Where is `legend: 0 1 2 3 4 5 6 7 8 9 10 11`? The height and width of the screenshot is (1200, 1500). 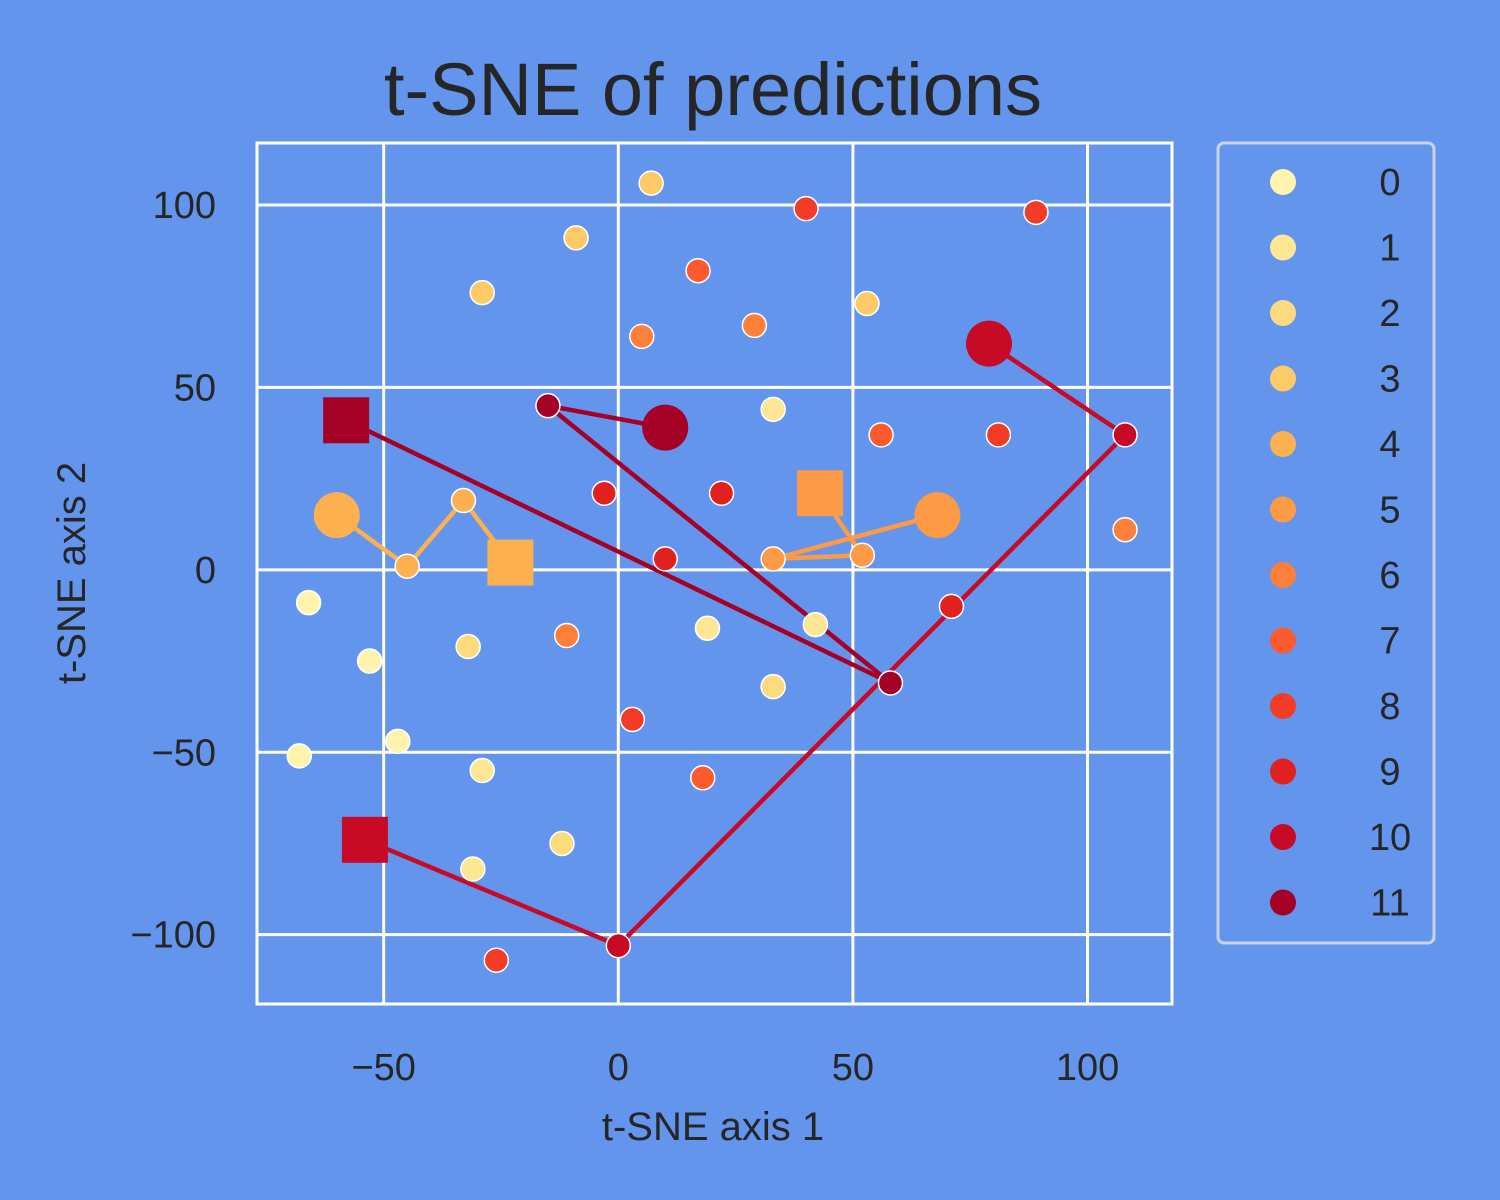 legend: 0 1 2 3 4 5 6 7 8 9 10 11 is located at coordinates (1326, 543).